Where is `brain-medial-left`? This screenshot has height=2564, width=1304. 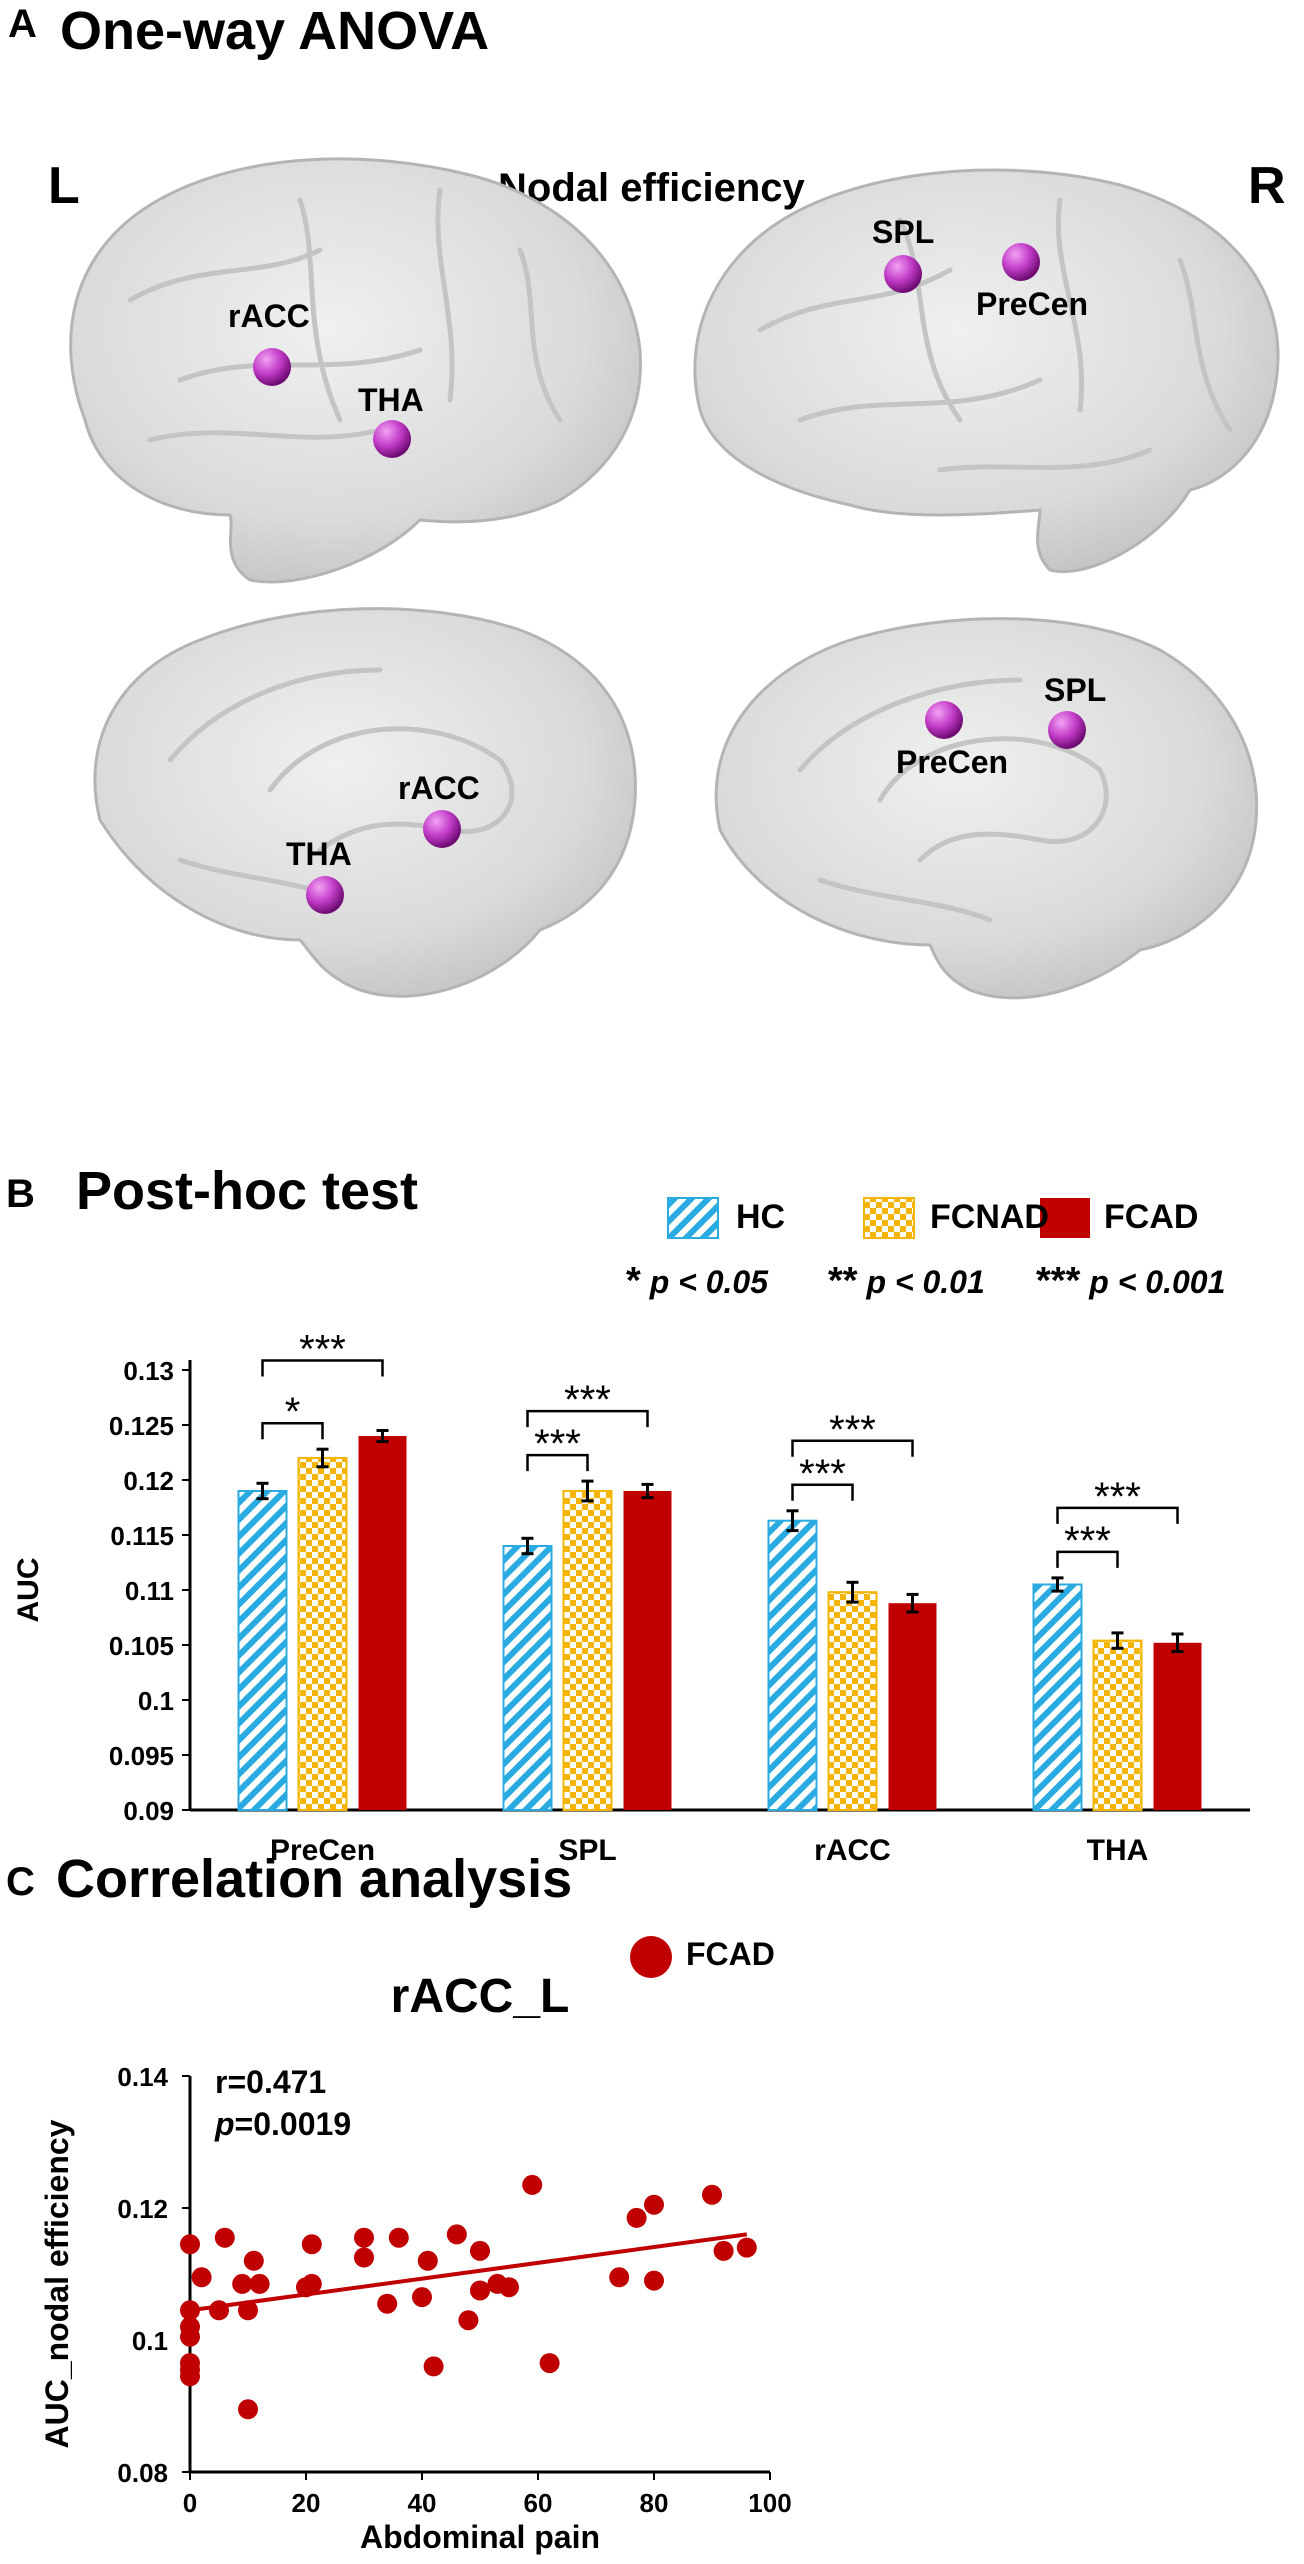
brain-medial-left is located at coordinates (365, 802).